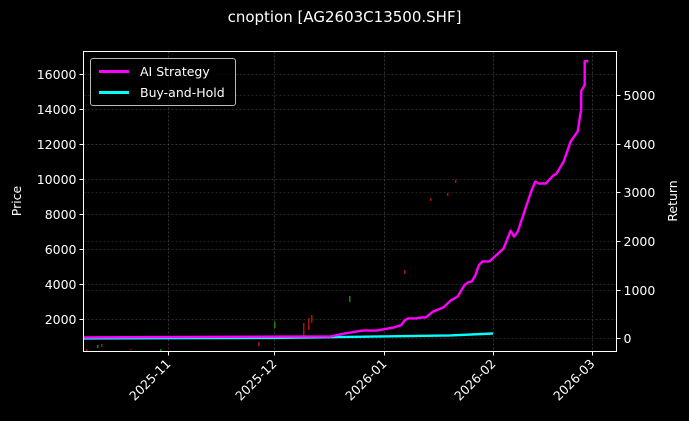 This screenshot has height=421, width=689. Describe the element at coordinates (61, 319) in the screenshot. I see `left-tick-label: 2000` at that location.